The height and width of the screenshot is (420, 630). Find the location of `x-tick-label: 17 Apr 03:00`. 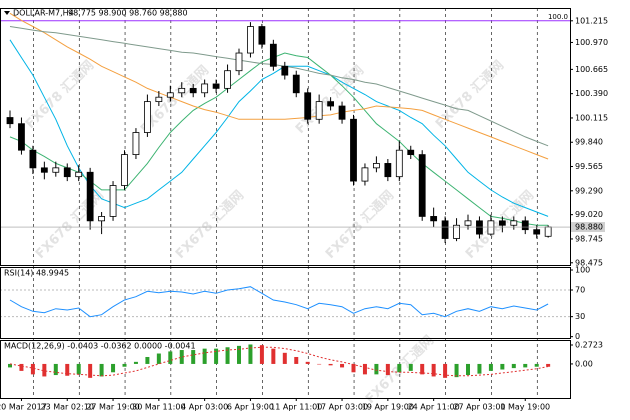

x-tick-label: 17 Apr 03:00 is located at coordinates (342, 407).